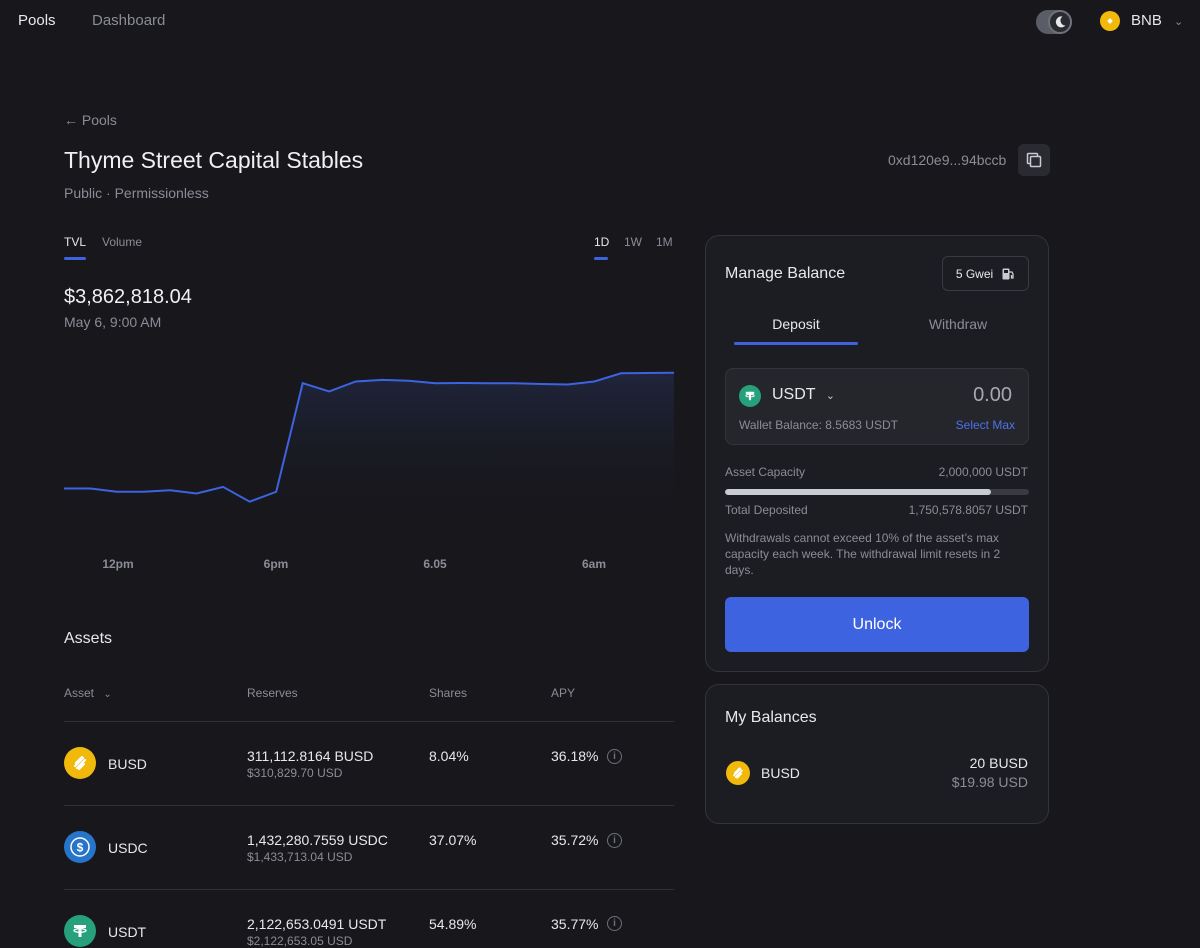 This screenshot has width=1200, height=948. Describe the element at coordinates (974, 273) in the screenshot. I see `gas-price-label: 5 Gwei` at that location.